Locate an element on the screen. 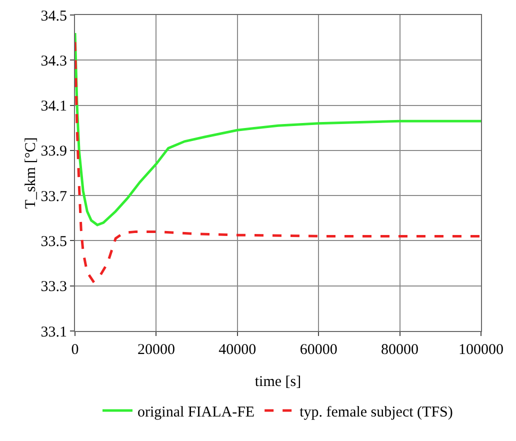 This screenshot has height=441, width=516. x-tick-label: 60000 is located at coordinates (319, 350).